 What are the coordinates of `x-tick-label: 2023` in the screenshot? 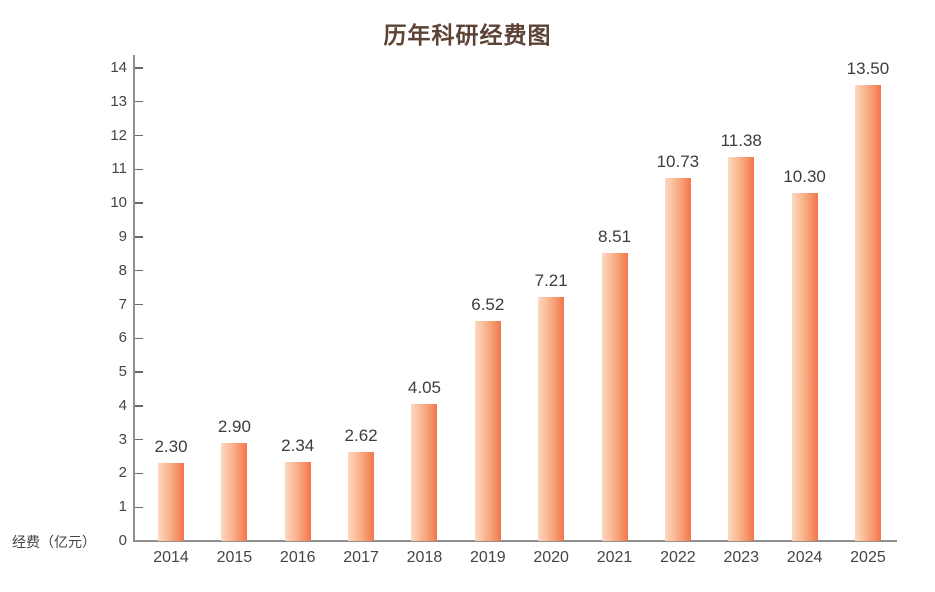 It's located at (741, 557).